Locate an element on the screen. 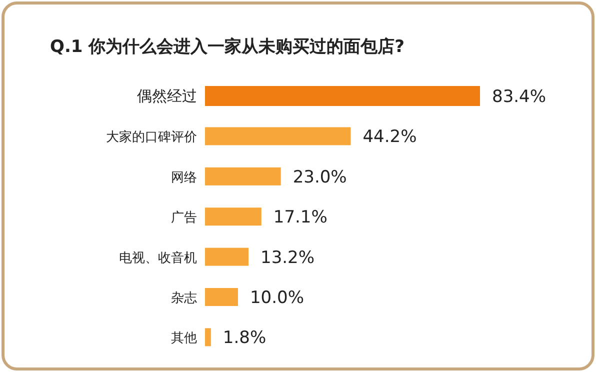  data-label: 44.2% is located at coordinates (389, 137).